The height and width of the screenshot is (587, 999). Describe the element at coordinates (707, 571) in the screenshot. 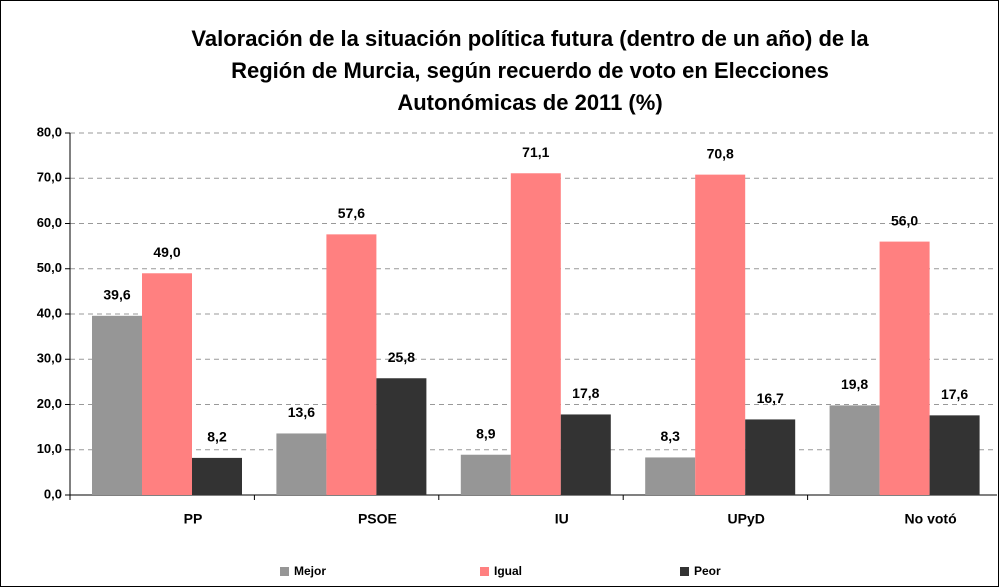

I see `legend-label: Peor` at that location.